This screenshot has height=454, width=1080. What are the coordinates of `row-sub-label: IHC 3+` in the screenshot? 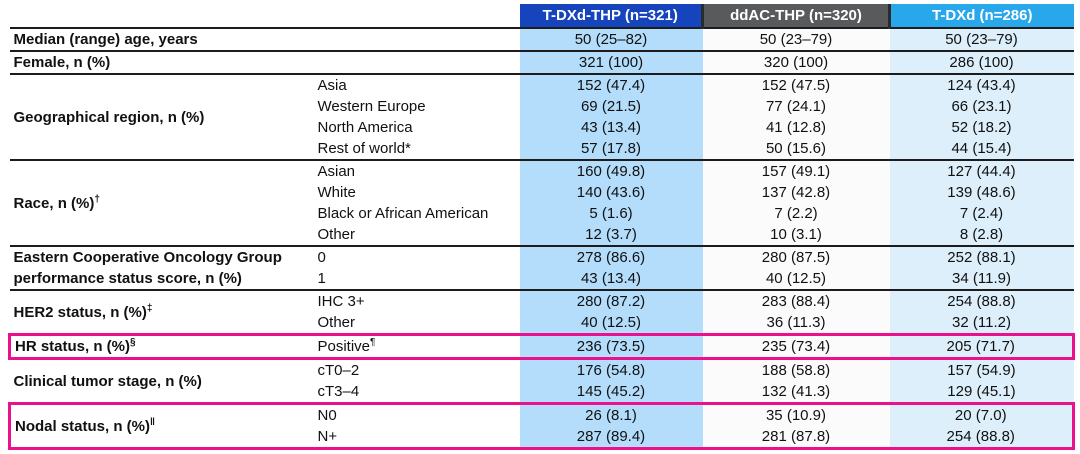 It's located at (415, 300).